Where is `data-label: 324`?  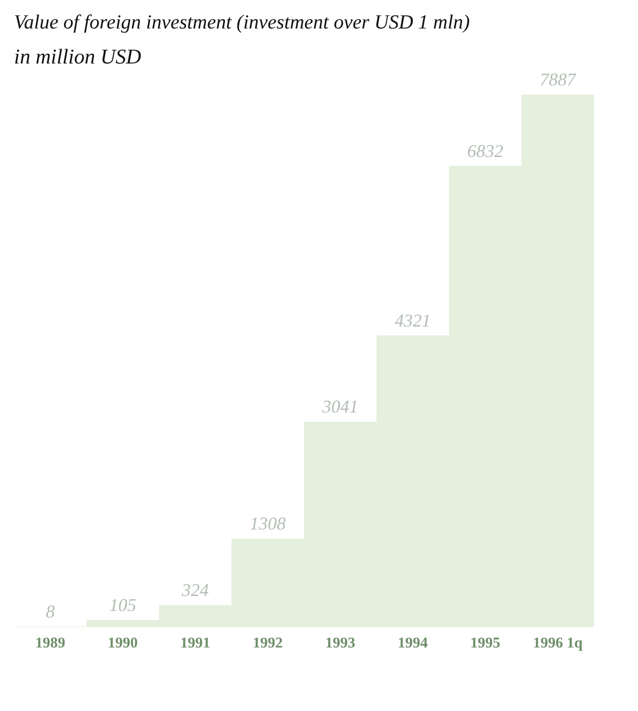
data-label: 324 is located at coordinates (194, 590).